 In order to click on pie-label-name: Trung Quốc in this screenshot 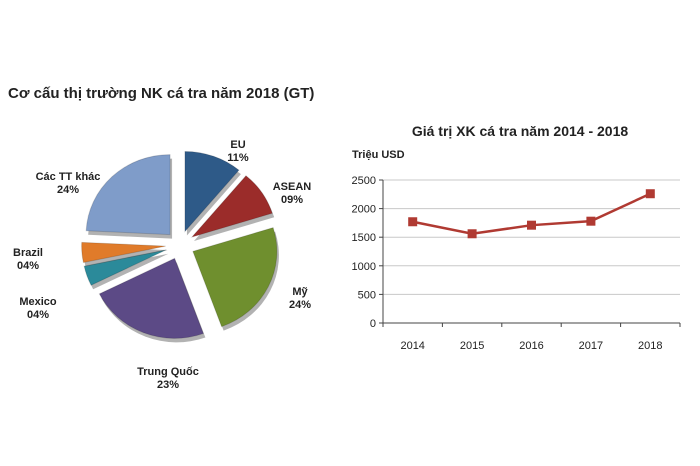, I will do `click(168, 372)`.